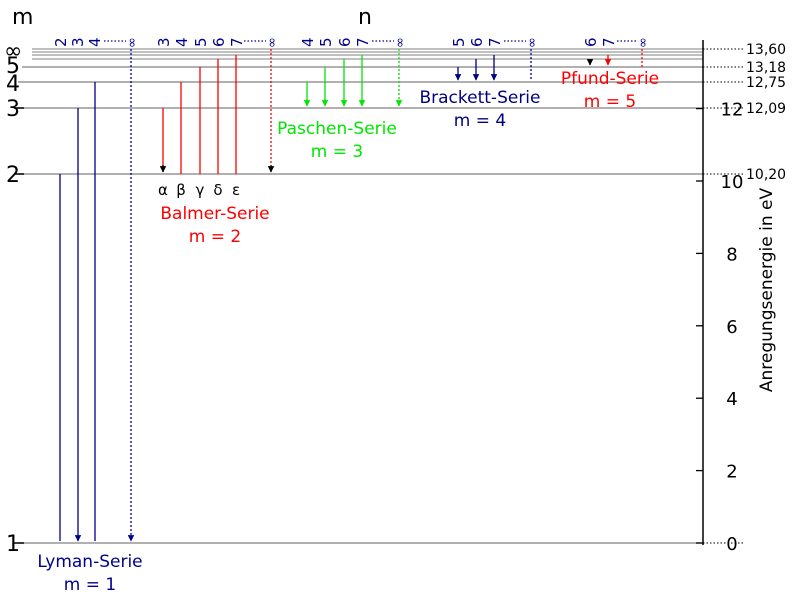 The width and height of the screenshot is (793, 599). I want to click on level-label-m1: 1, so click(13, 544).